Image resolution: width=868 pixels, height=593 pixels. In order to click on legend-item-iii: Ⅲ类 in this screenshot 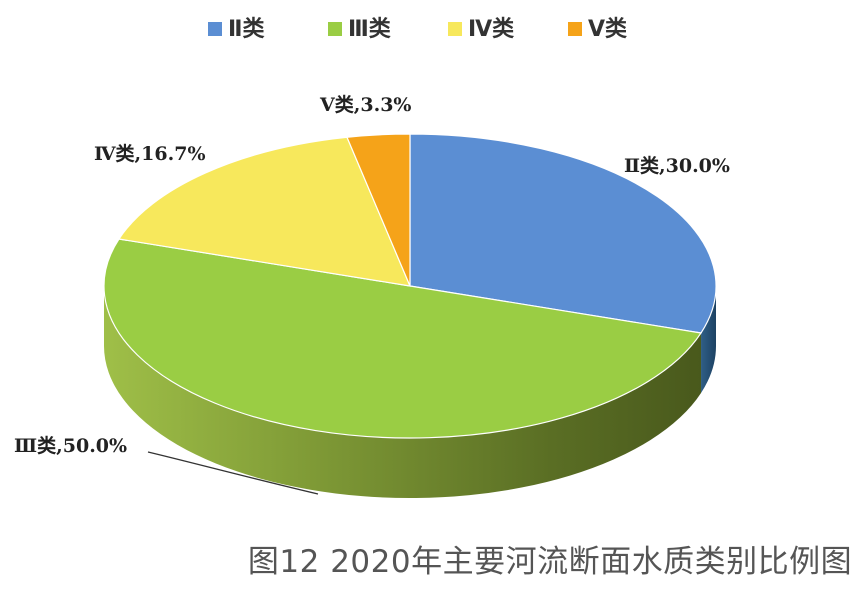, I will do `click(360, 29)`.